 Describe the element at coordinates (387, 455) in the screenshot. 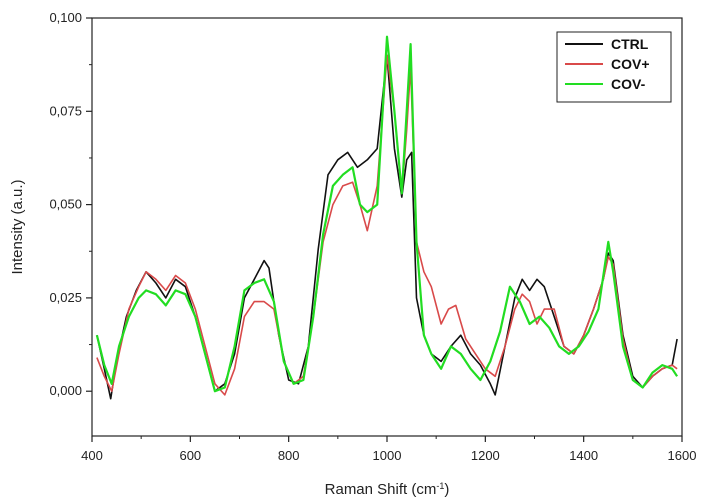

I see `x-tick-label: 1000` at that location.